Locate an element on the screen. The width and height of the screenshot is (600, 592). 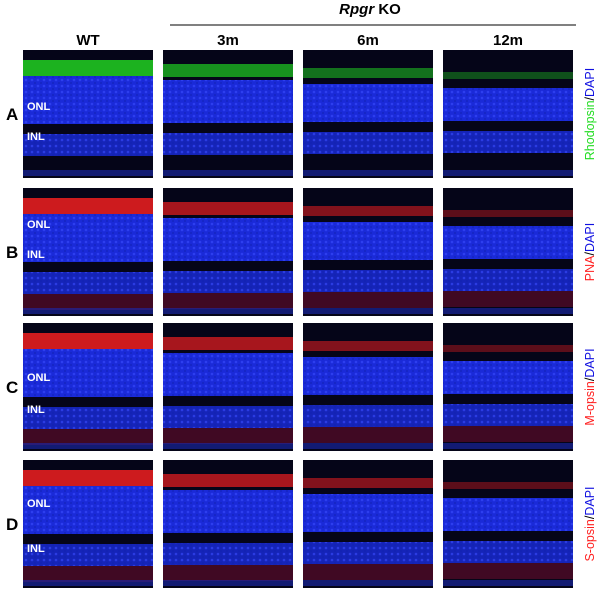
stain-label: M-opsin/DAPI is located at coordinates (590, 386).